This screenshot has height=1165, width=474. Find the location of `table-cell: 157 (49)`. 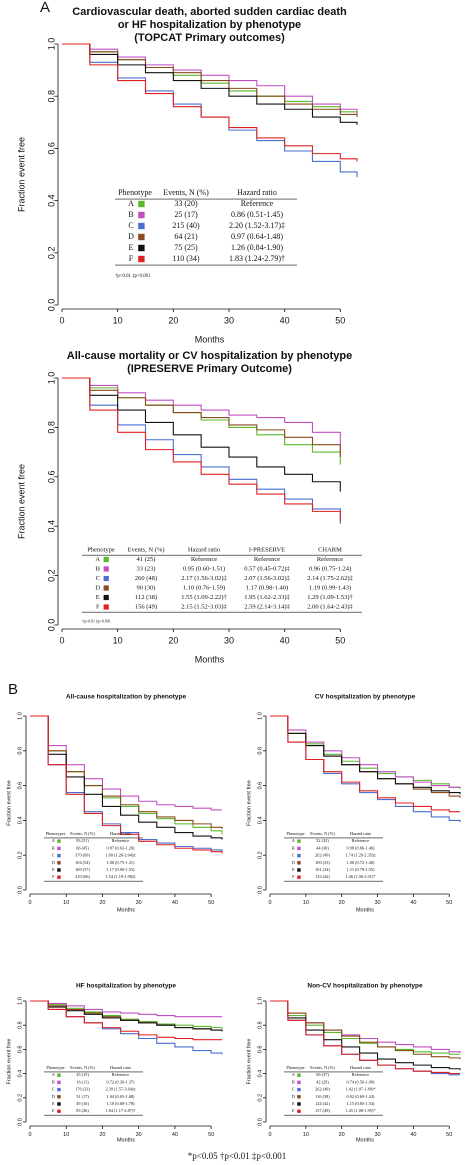

table-cell: 157 (49) is located at coordinates (322, 1110).